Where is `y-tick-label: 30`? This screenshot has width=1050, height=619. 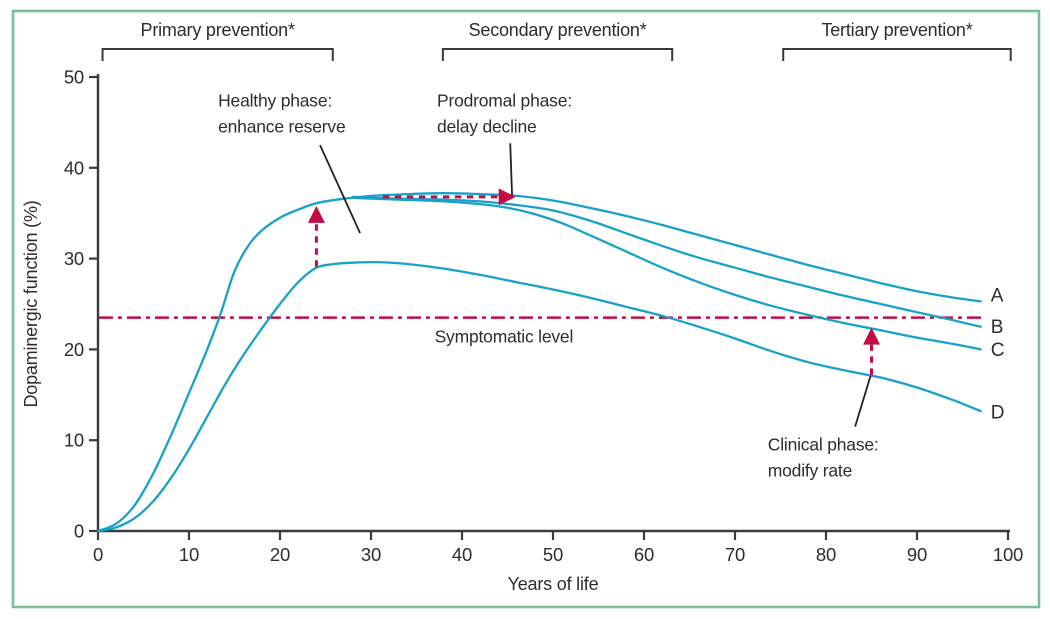
y-tick-label: 30 is located at coordinates (74, 258).